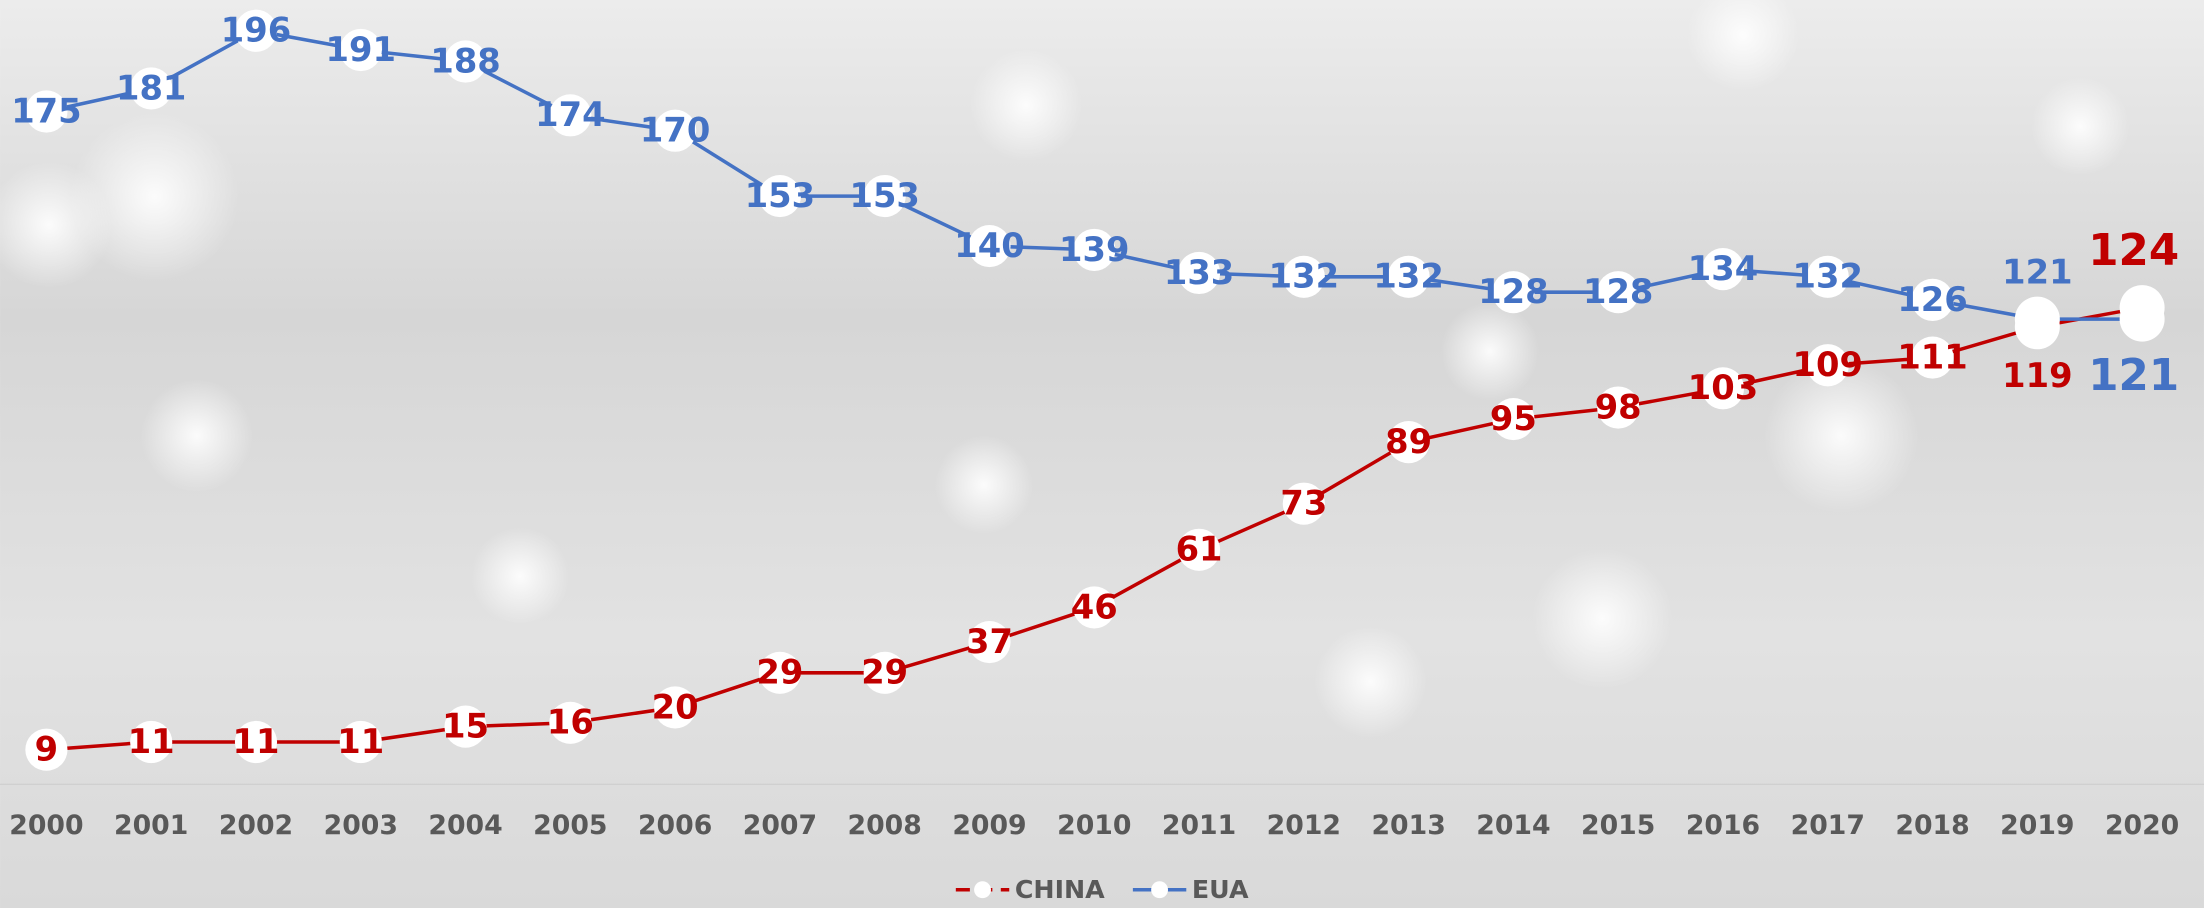 This screenshot has height=908, width=2204. I want to click on data-label: 9, so click(46, 749).